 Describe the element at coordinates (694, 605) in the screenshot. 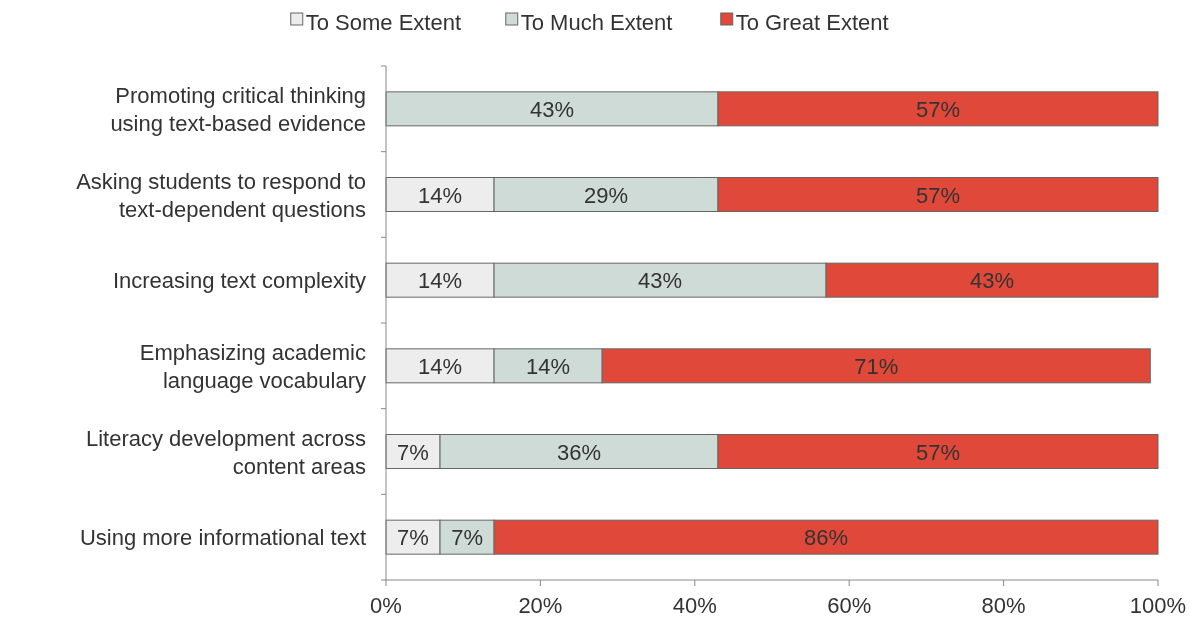

I see `x-tick-label: 40%` at that location.